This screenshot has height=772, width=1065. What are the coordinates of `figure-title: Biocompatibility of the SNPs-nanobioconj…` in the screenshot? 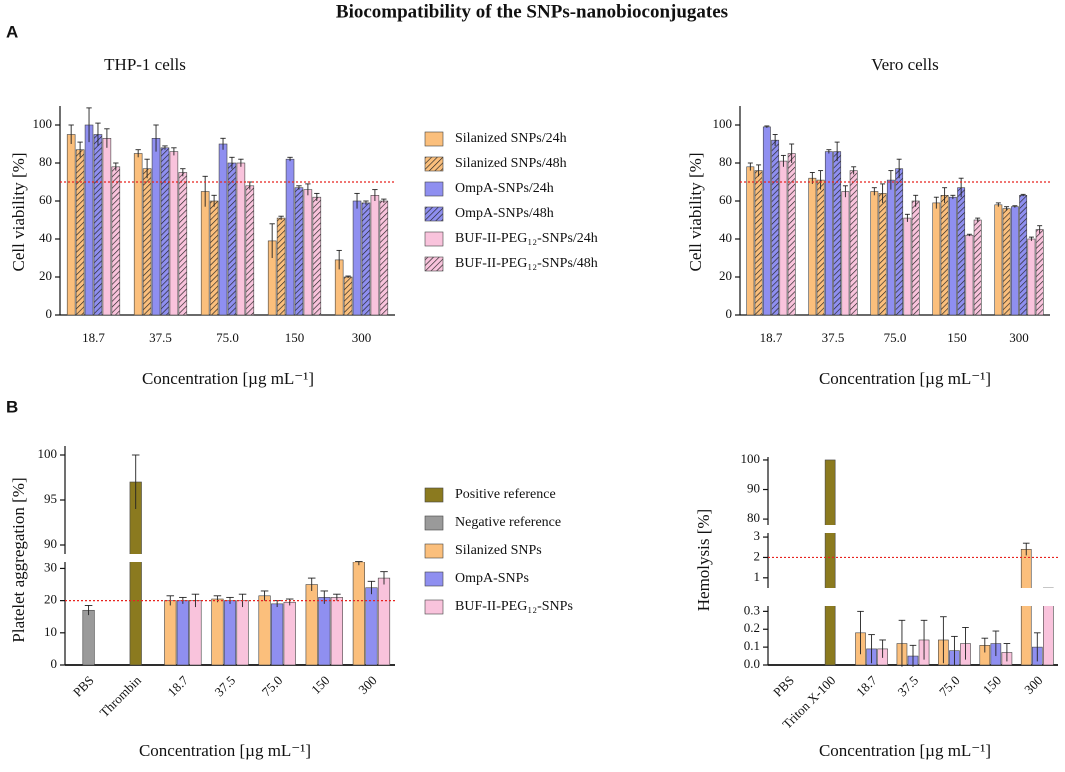 It's located at (532, 11).